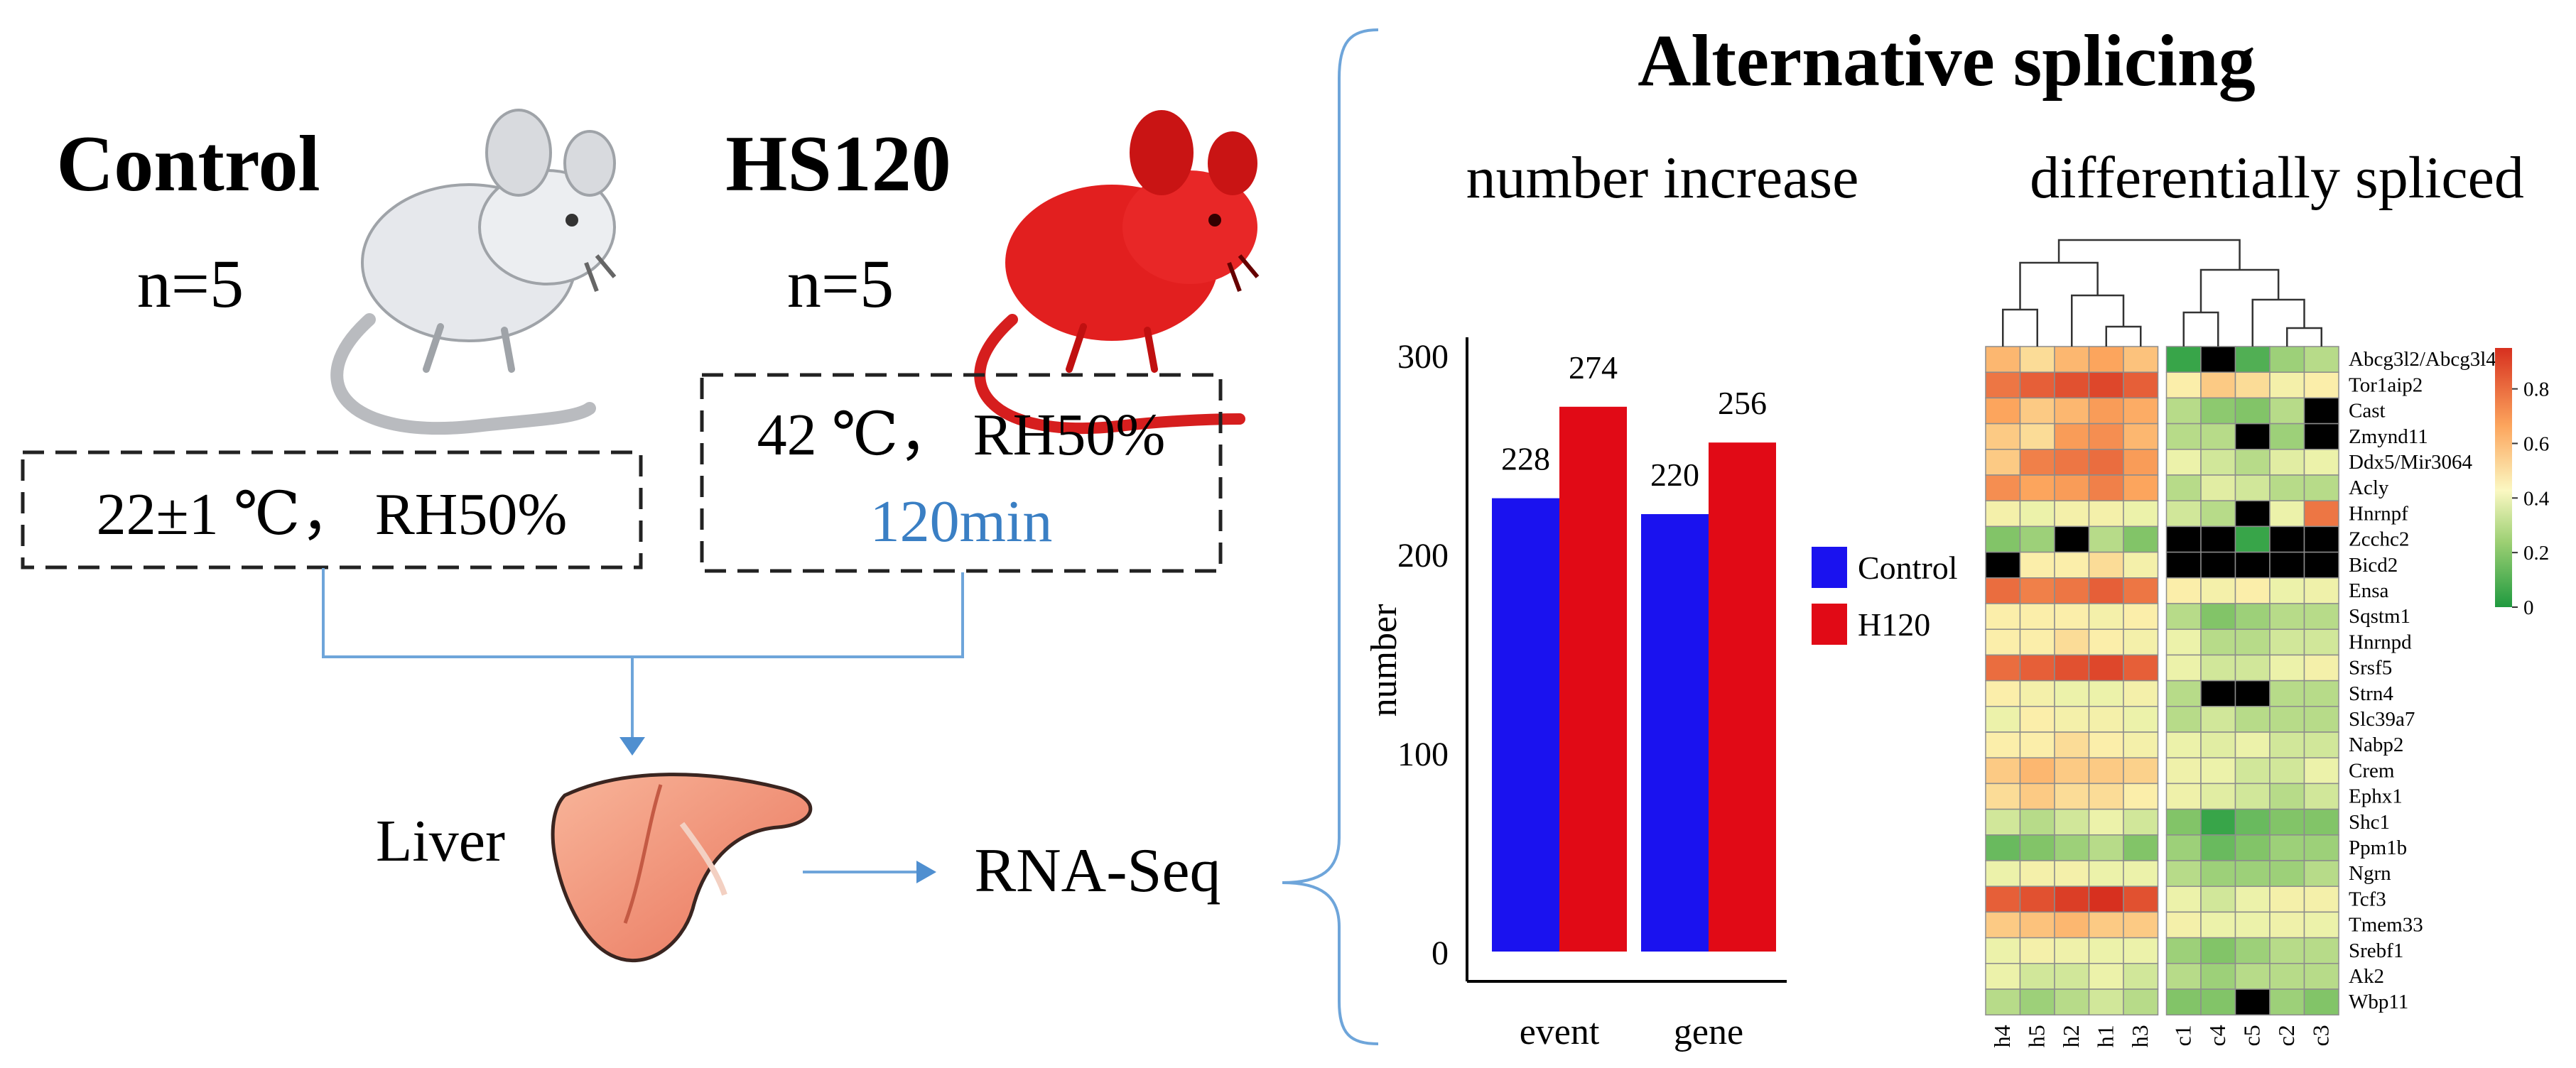 The width and height of the screenshot is (2576, 1068). What do you see at coordinates (2536, 390) in the screenshot?
I see `colorbar-label: 0.8` at bounding box center [2536, 390].